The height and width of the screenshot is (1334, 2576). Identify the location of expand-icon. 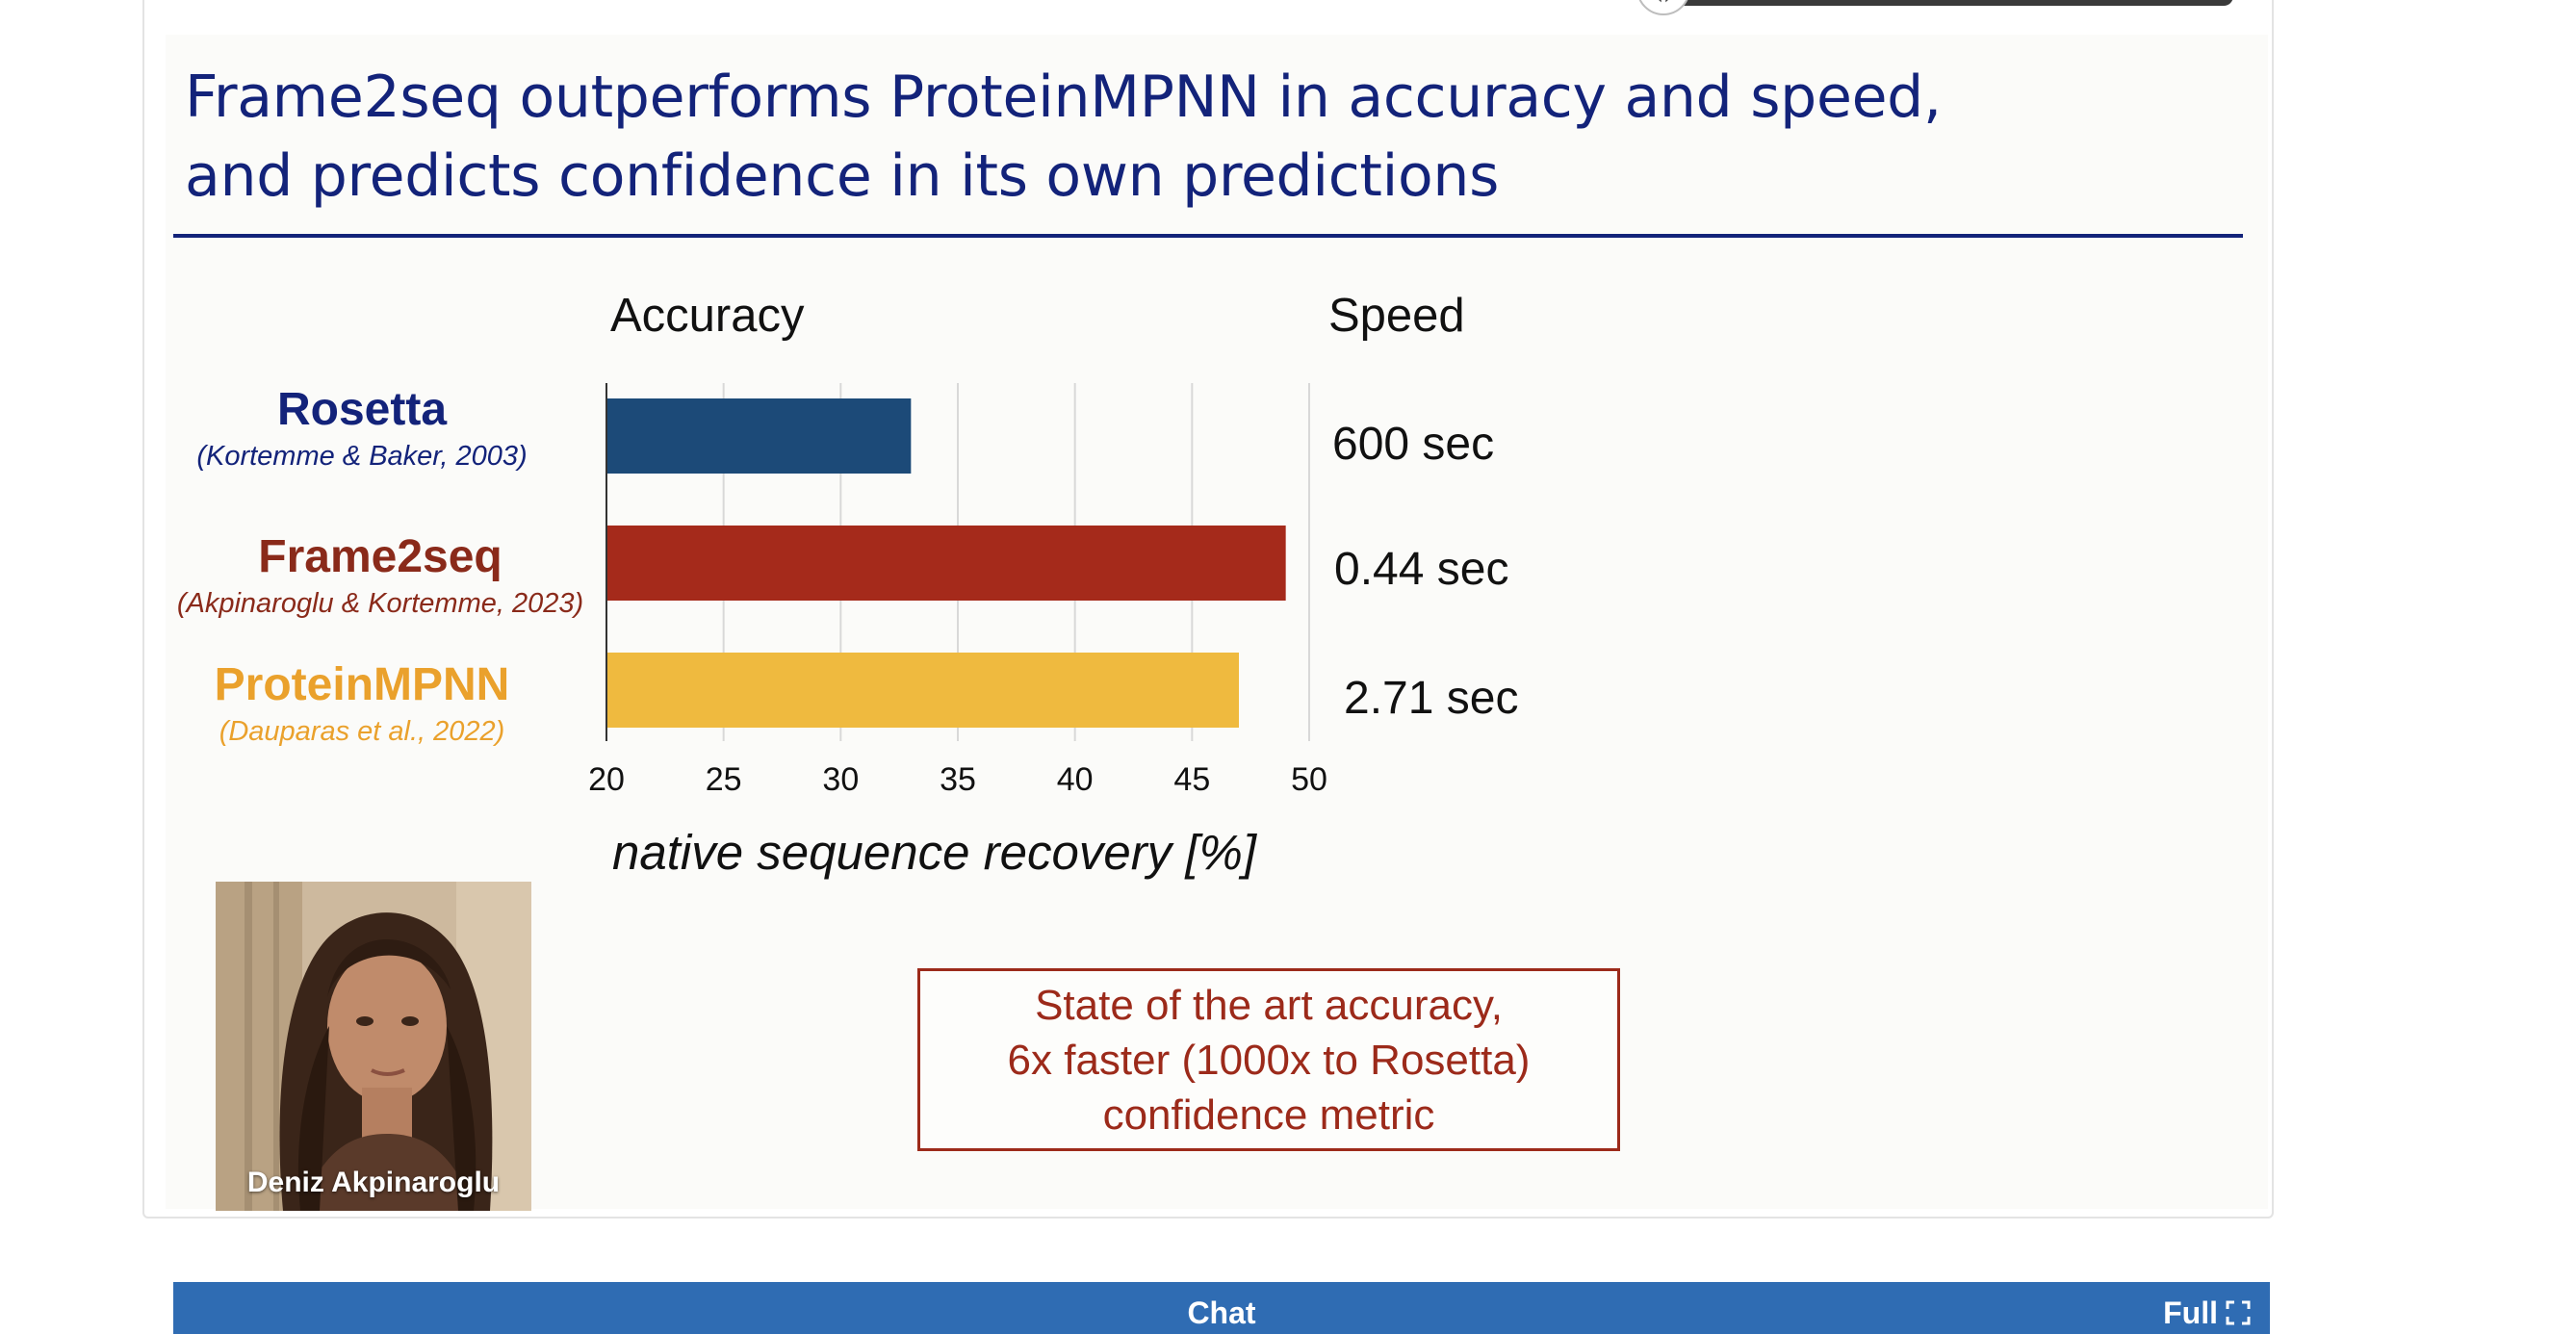
(2238, 1312).